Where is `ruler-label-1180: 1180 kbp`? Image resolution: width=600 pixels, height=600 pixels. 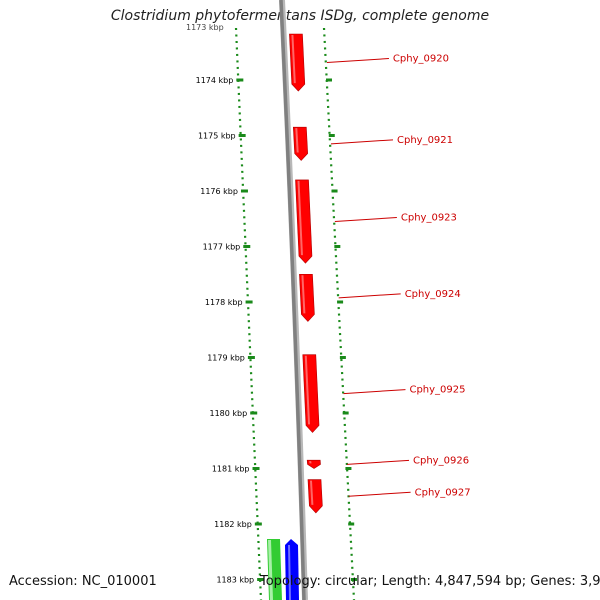
ruler-label-1180: 1180 kbp is located at coordinates (229, 413).